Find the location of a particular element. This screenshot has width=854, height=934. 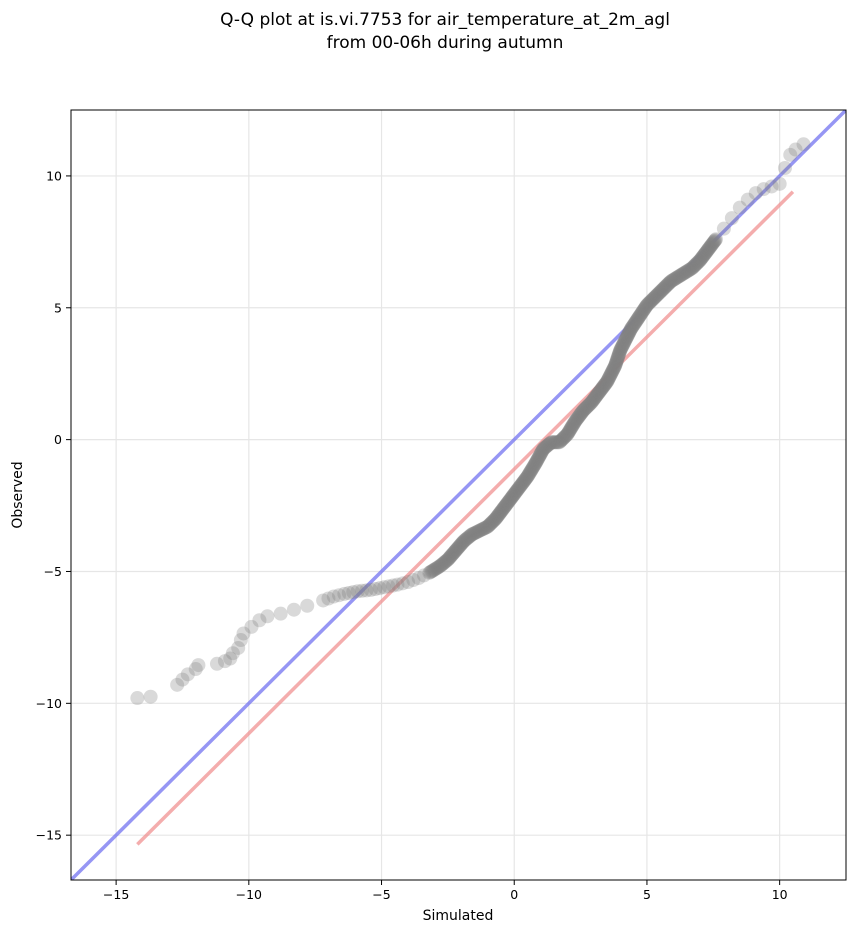

y-tick-label: 5 is located at coordinates (58, 307).